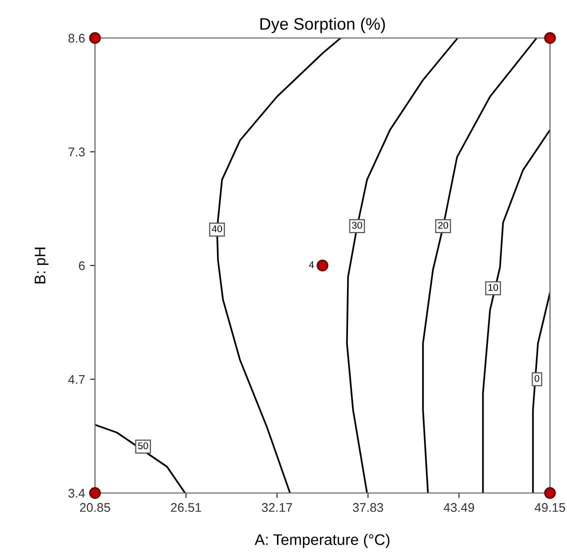  Describe the element at coordinates (217, 228) in the screenshot. I see `annotation: 40` at that location.